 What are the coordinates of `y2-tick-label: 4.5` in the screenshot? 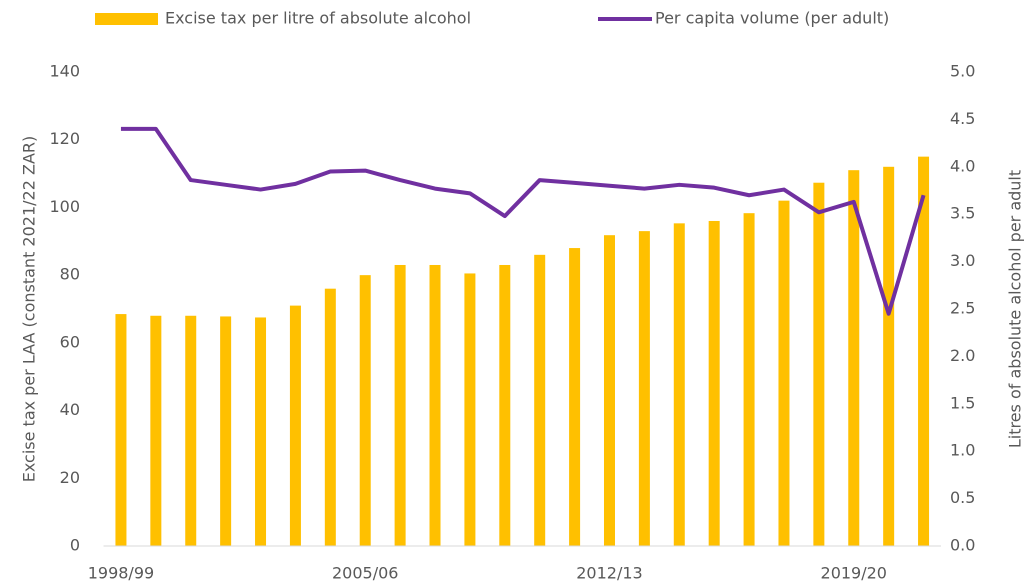 It's located at (962, 118).